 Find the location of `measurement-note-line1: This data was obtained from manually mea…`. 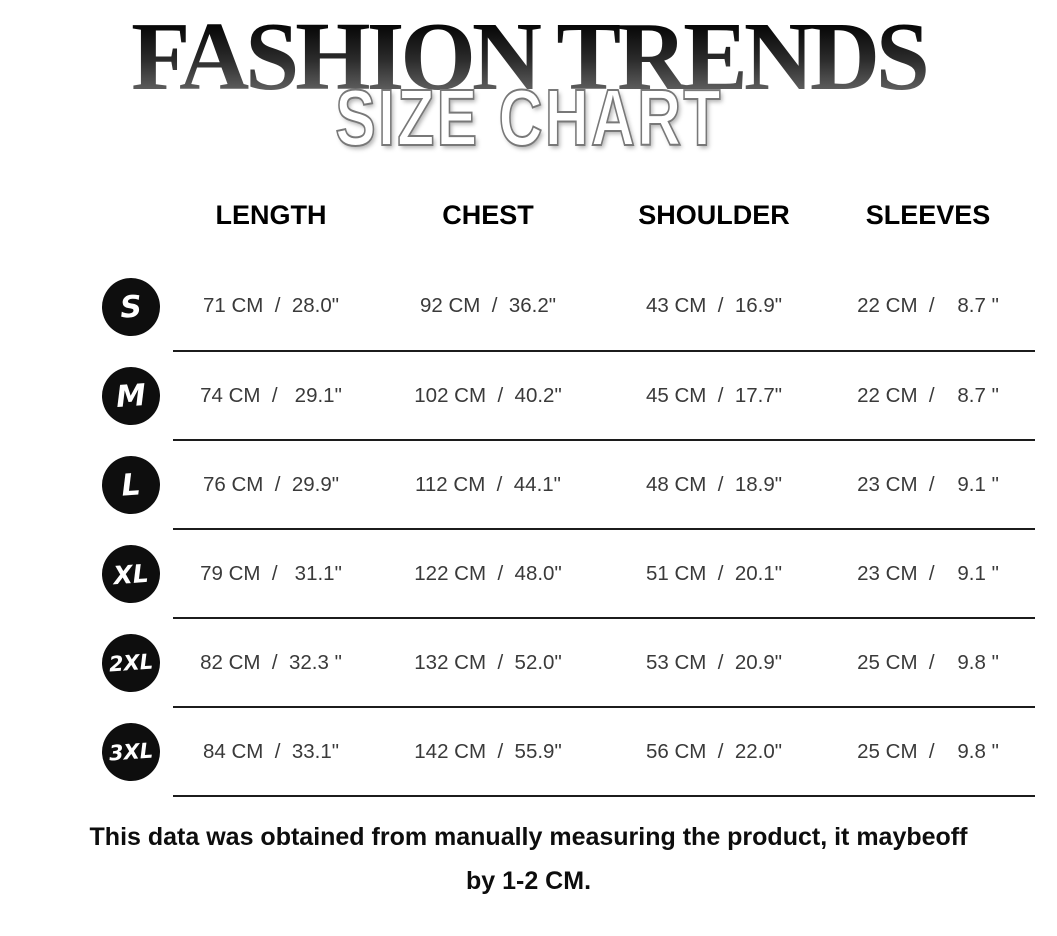

measurement-note-line1: This data was obtained from manually mea… is located at coordinates (528, 837).